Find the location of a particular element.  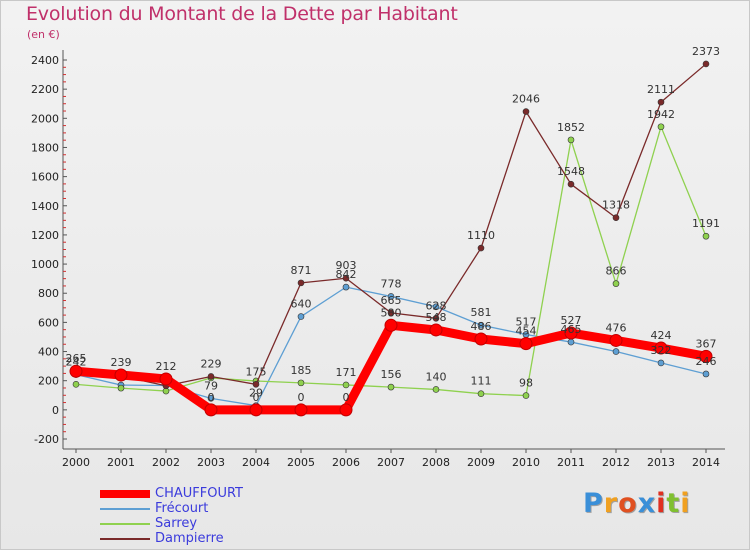

data-label-dampierre: 1318 is located at coordinates (616, 205).